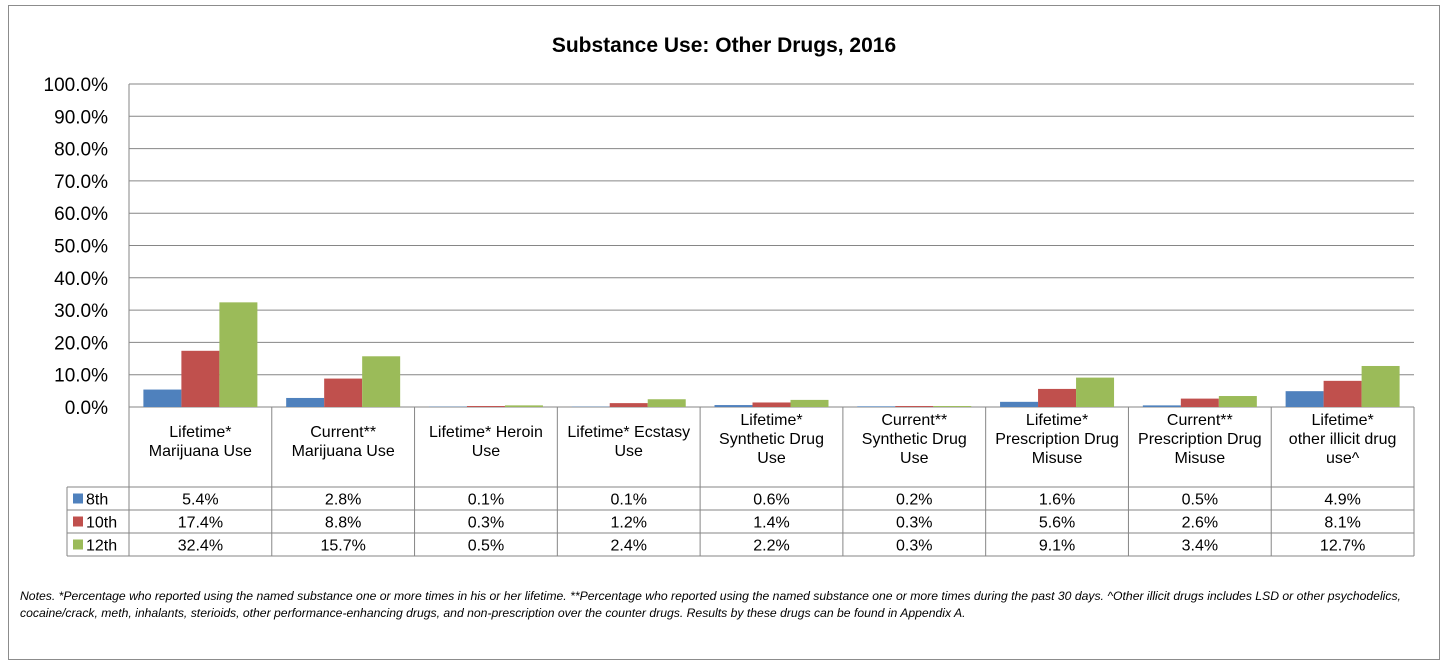 This screenshot has height=660, width=1447. What do you see at coordinates (1057, 500) in the screenshot?
I see `data-label: 1.6%` at bounding box center [1057, 500].